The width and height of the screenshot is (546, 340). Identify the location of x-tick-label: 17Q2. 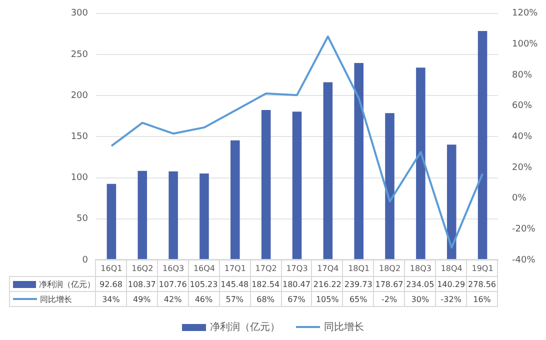
(266, 268).